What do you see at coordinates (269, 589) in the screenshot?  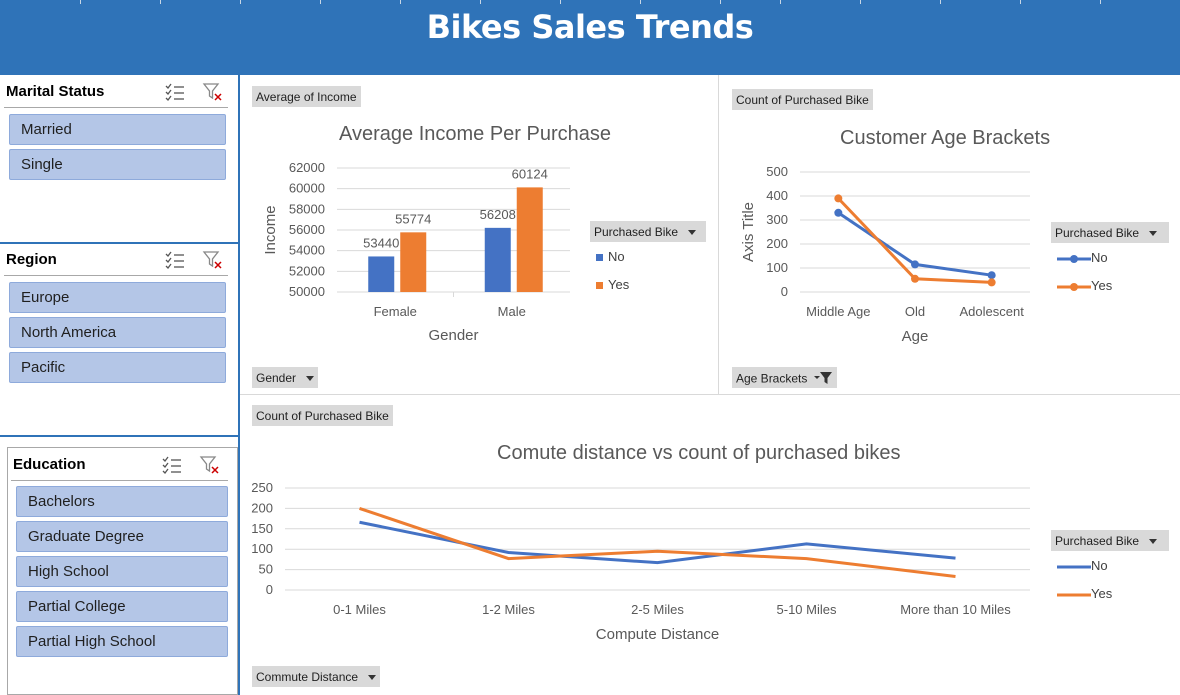 I see `y-tick-label: 0` at bounding box center [269, 589].